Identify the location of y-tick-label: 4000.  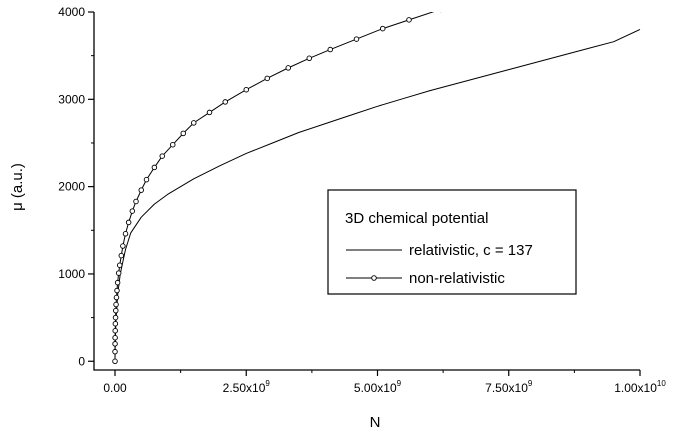
(71, 12).